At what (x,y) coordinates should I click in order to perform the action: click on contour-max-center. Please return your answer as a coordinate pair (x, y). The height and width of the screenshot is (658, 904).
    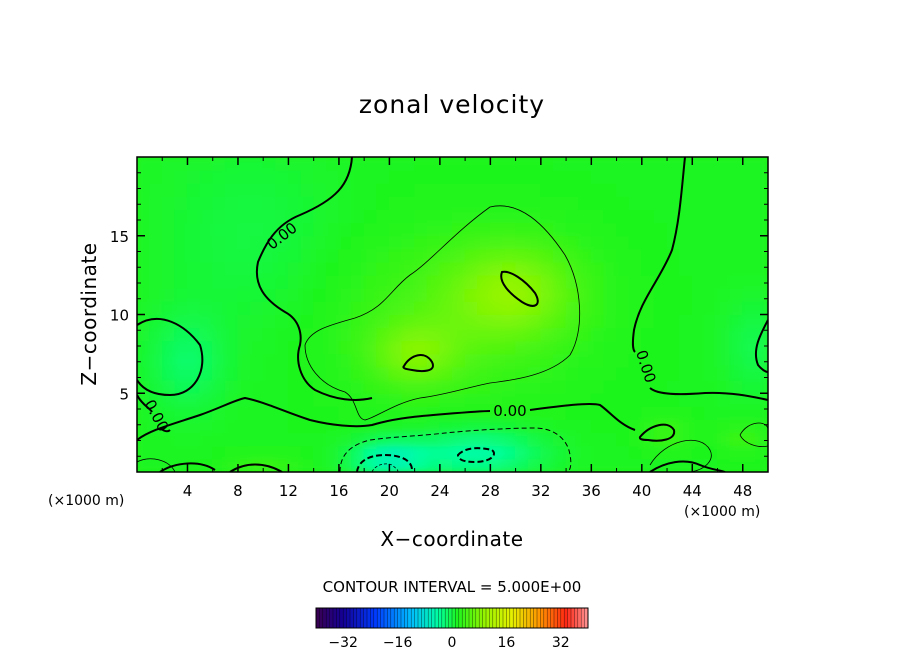
    Looking at the image, I should click on (519, 288).